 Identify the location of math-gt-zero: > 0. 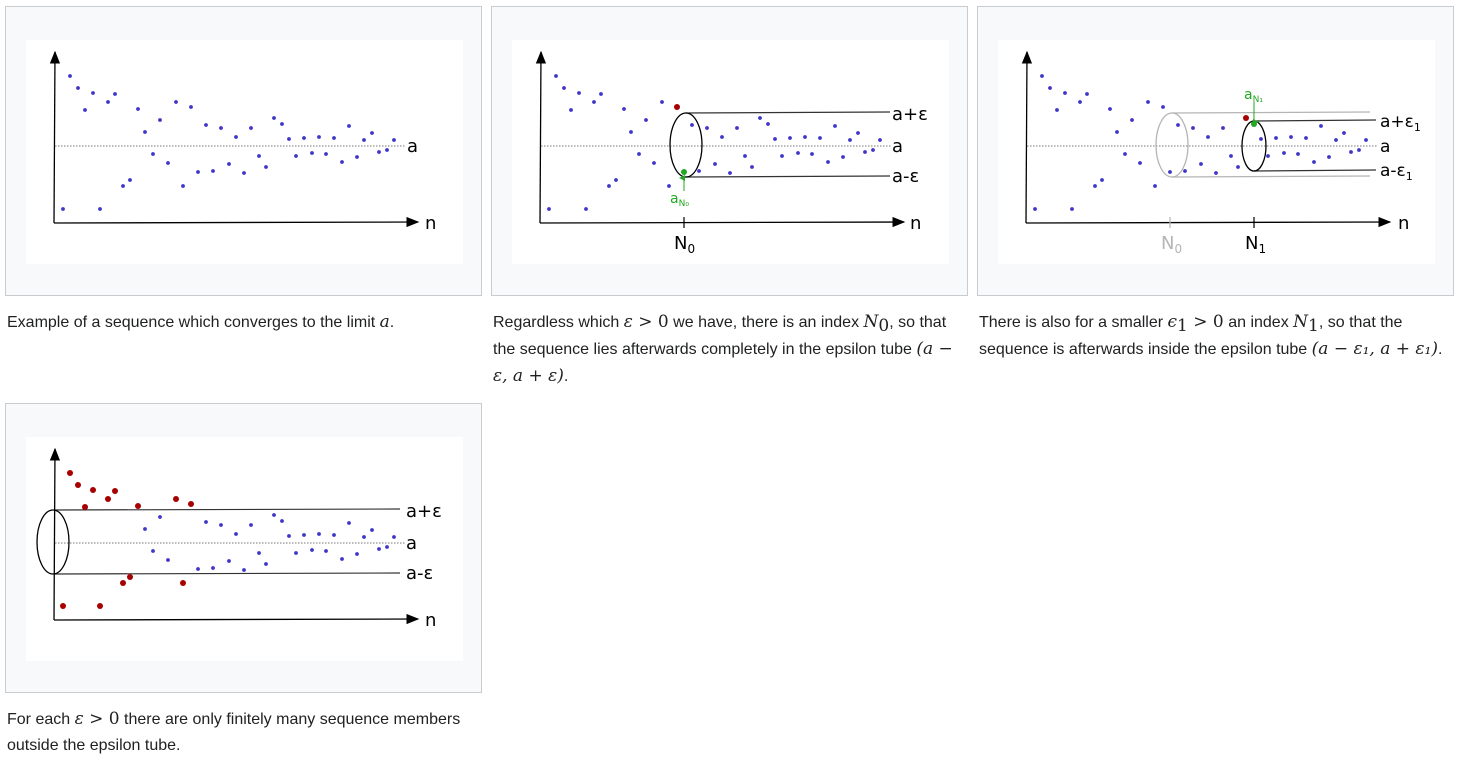
(1205, 322).